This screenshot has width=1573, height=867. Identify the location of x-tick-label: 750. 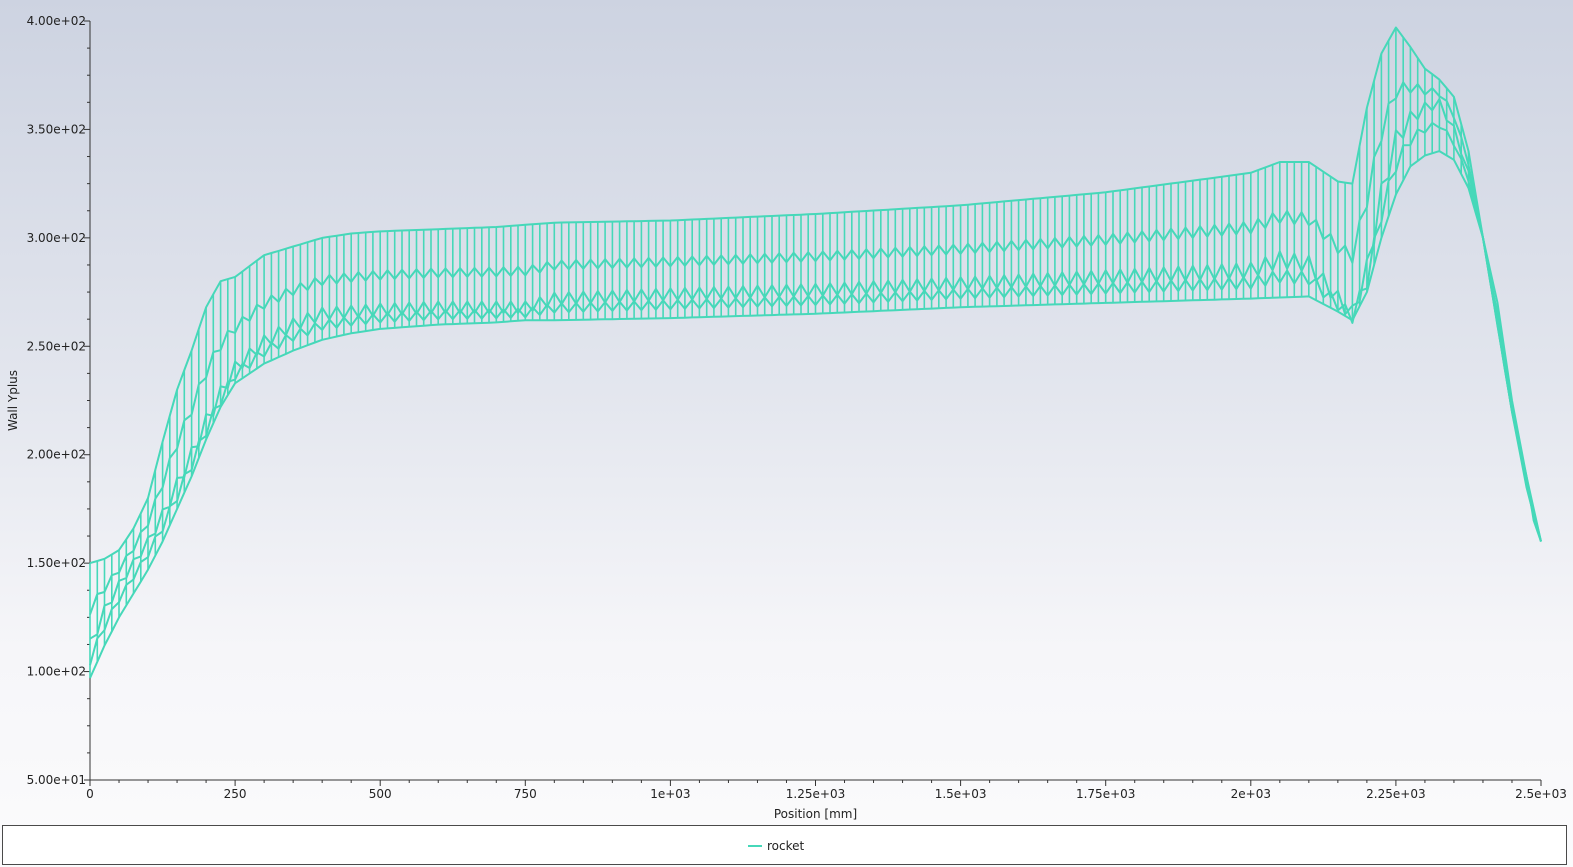
(525, 794).